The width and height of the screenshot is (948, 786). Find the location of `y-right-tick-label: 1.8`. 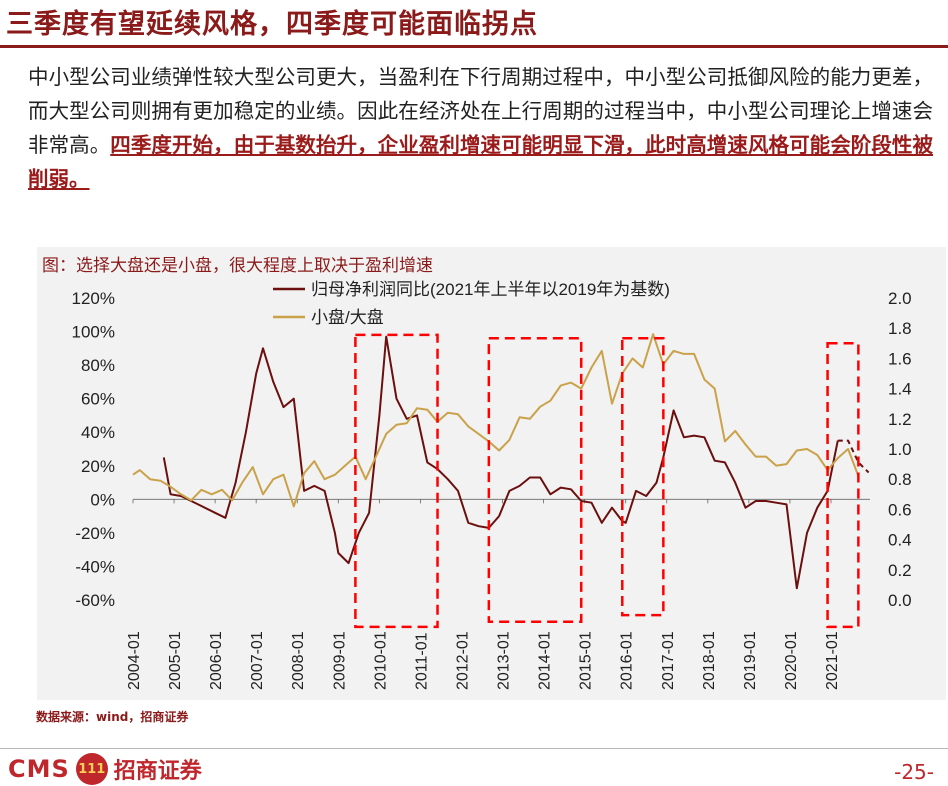

y-right-tick-label: 1.8 is located at coordinates (900, 328).